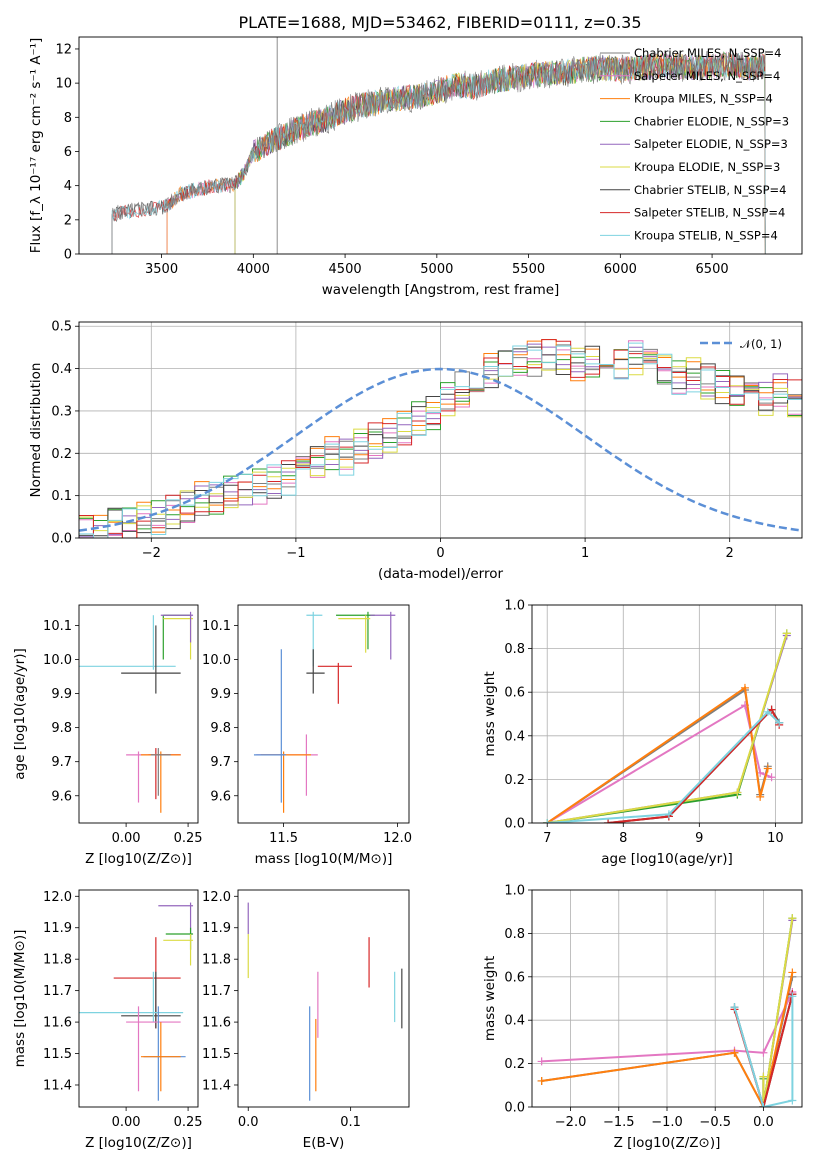  I want to click on y-tick-label: 9.6, so click(220, 796).